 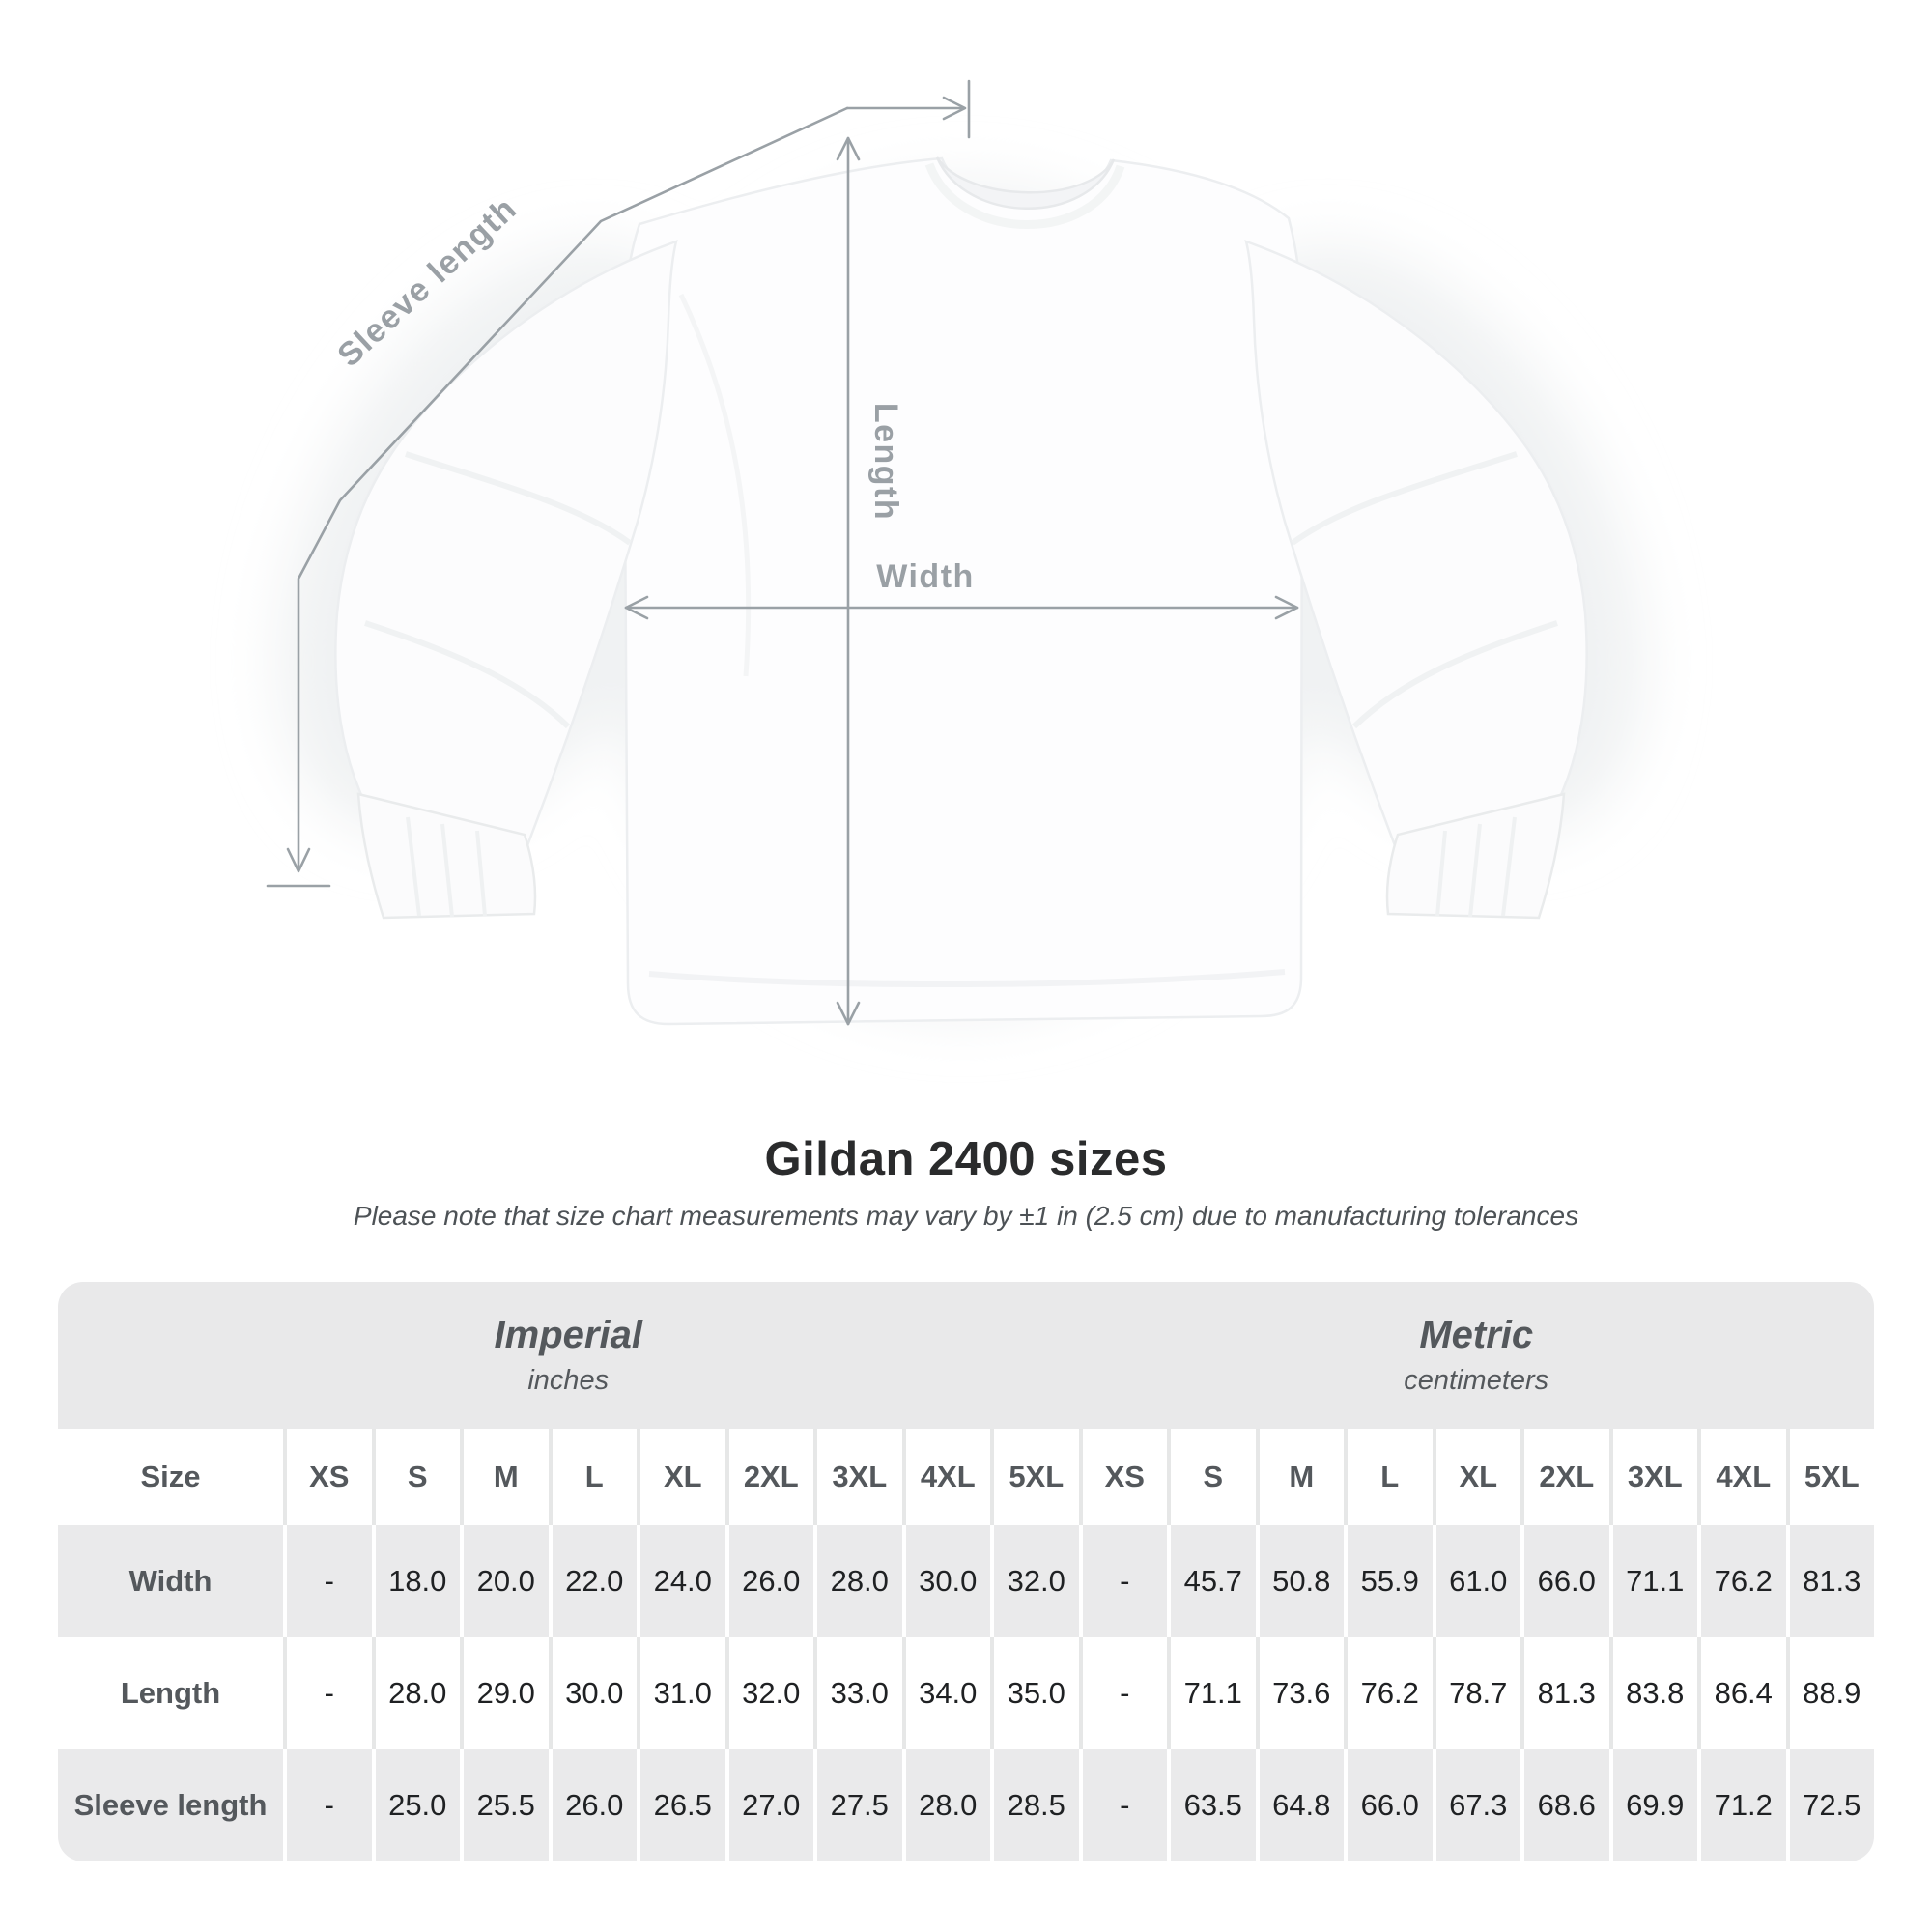 What do you see at coordinates (170, 1693) in the screenshot?
I see `row-label: Length` at bounding box center [170, 1693].